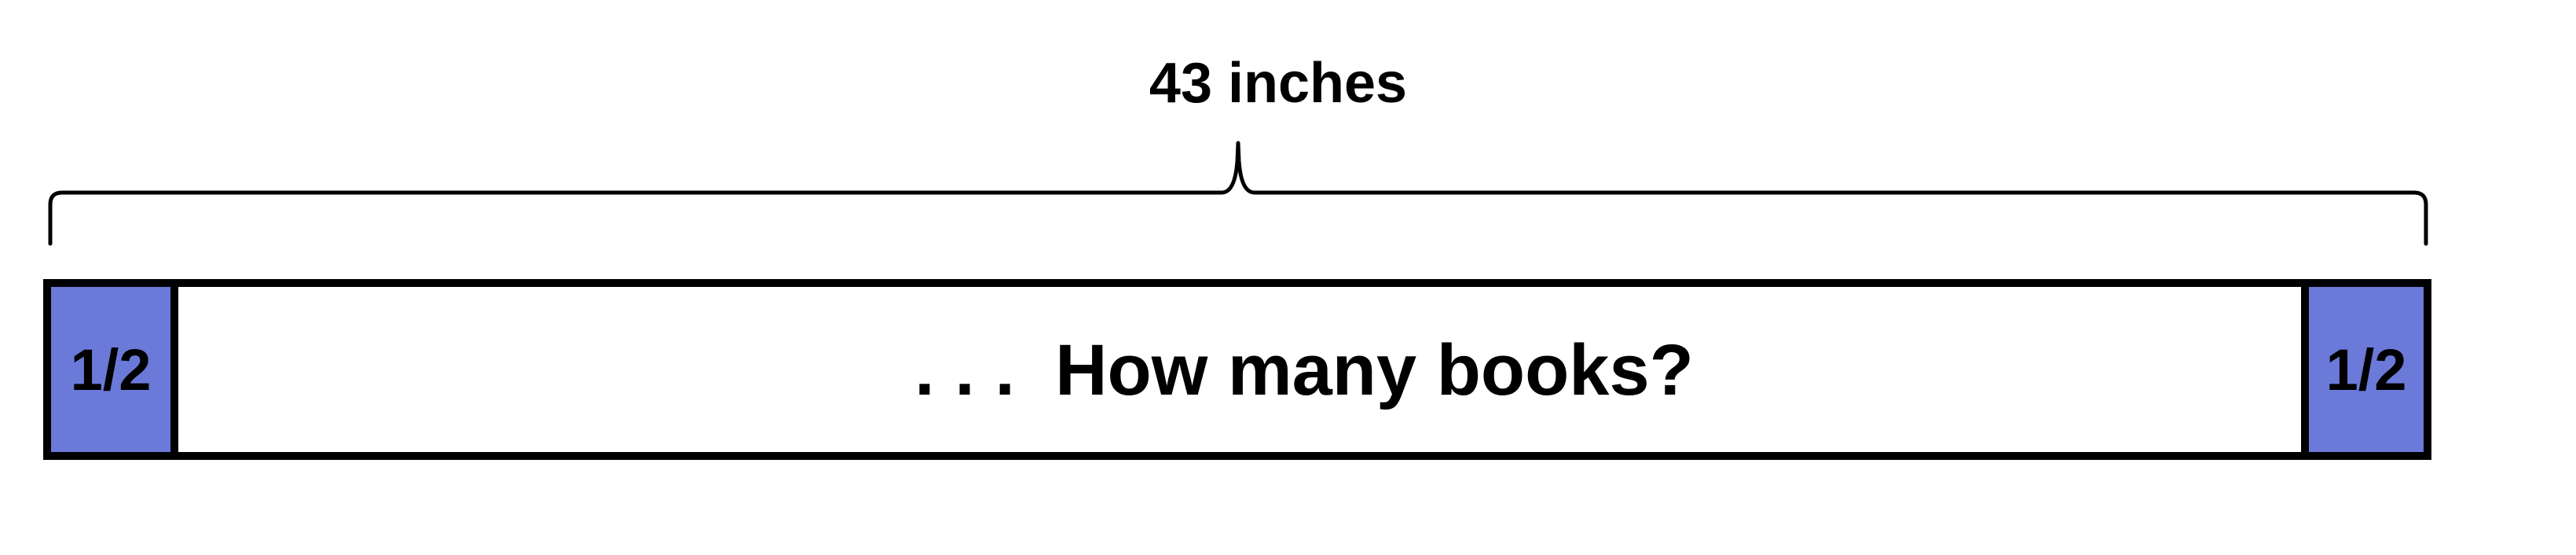  What do you see at coordinates (1304, 370) in the screenshot?
I see `center-label: . . . How many books?` at bounding box center [1304, 370].